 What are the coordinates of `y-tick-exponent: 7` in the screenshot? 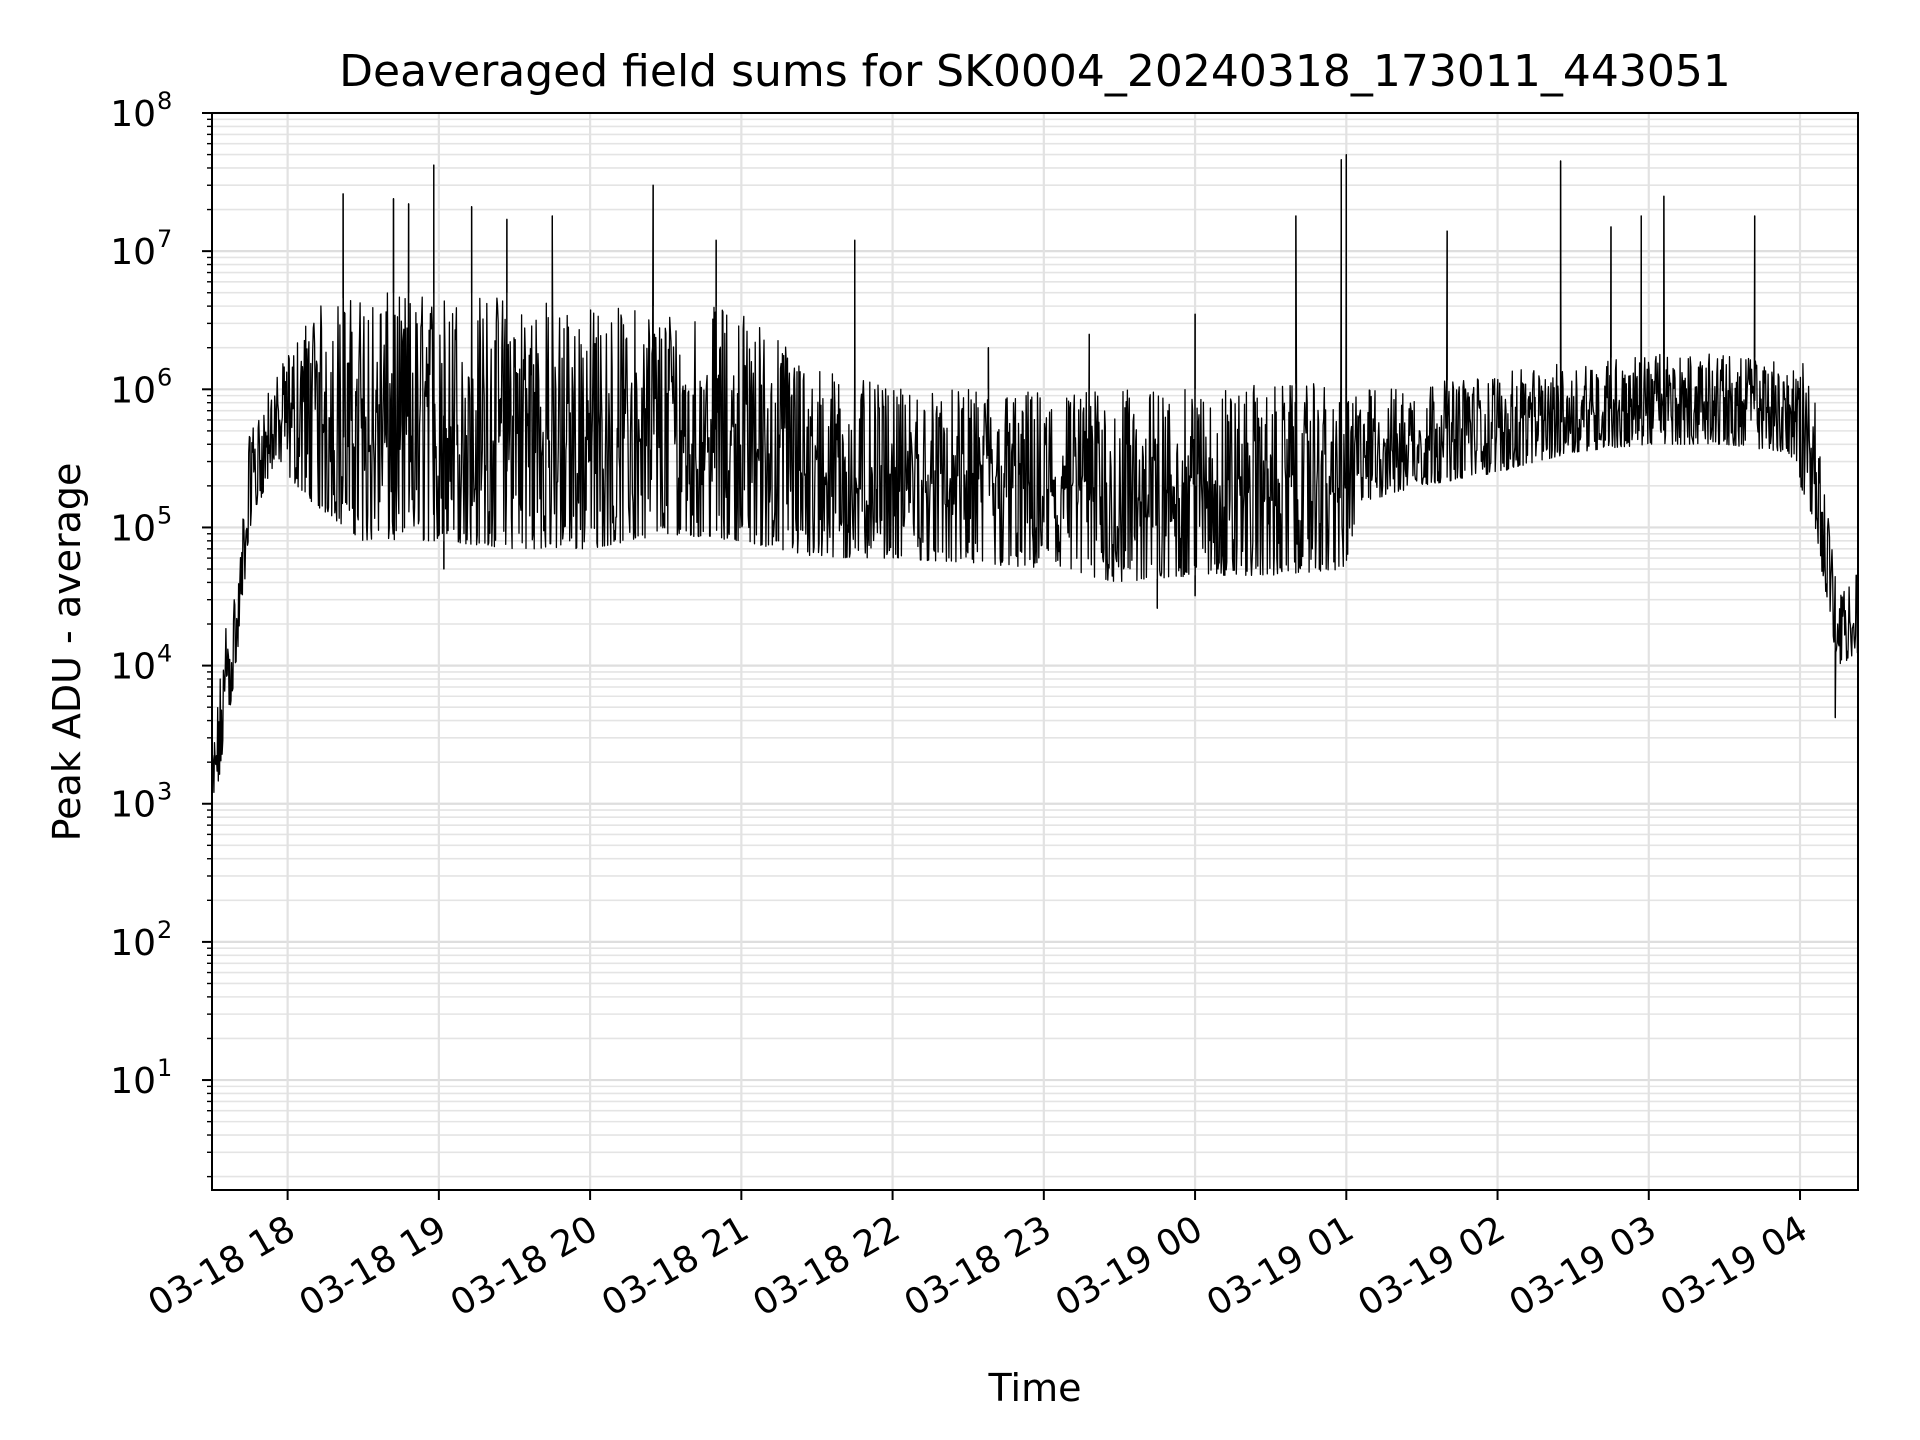 It's located at (164, 239).